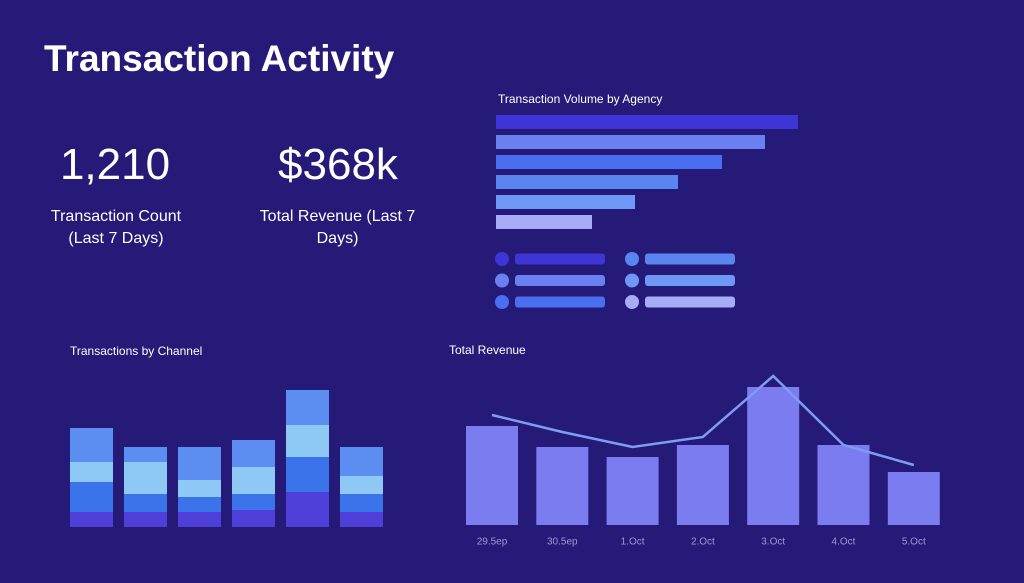 The image size is (1024, 583). What do you see at coordinates (136, 351) in the screenshot?
I see `chart-title: Transactions by Channel` at bounding box center [136, 351].